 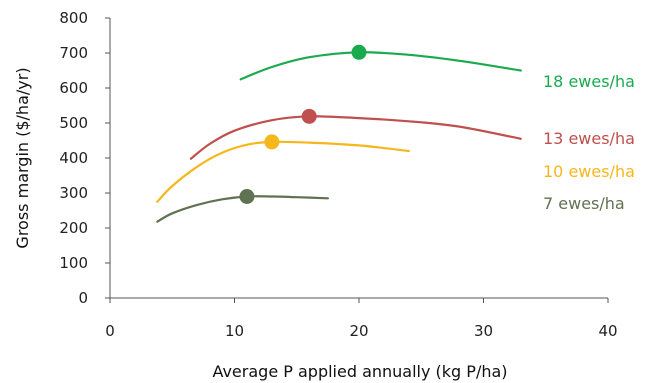 I want to click on x-tick-label: 30, so click(x=483, y=331).